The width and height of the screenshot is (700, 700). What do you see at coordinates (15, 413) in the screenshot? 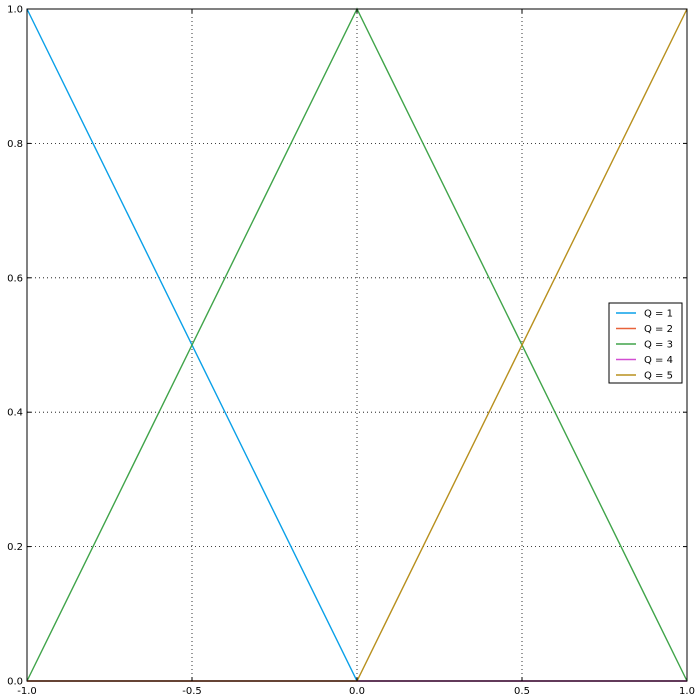
I see `y-tick-label: 0.4` at bounding box center [15, 413].